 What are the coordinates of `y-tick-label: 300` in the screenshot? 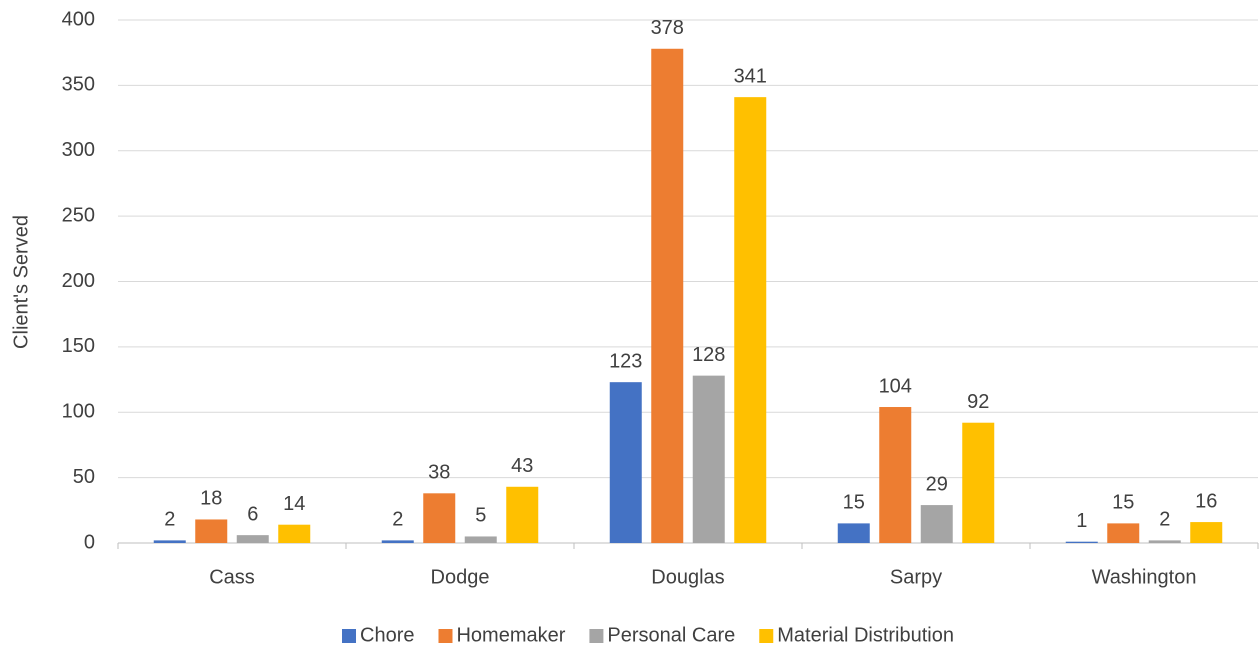 It's located at (78, 150).